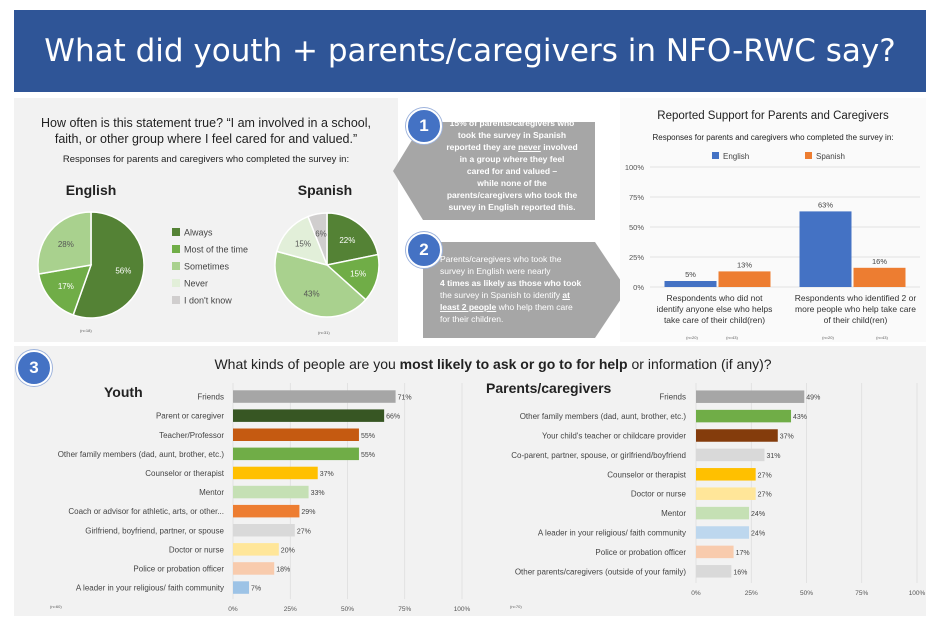 The height and width of the screenshot is (627, 940). What do you see at coordinates (636, 227) in the screenshot?
I see `support-y-tick: 50%` at bounding box center [636, 227].